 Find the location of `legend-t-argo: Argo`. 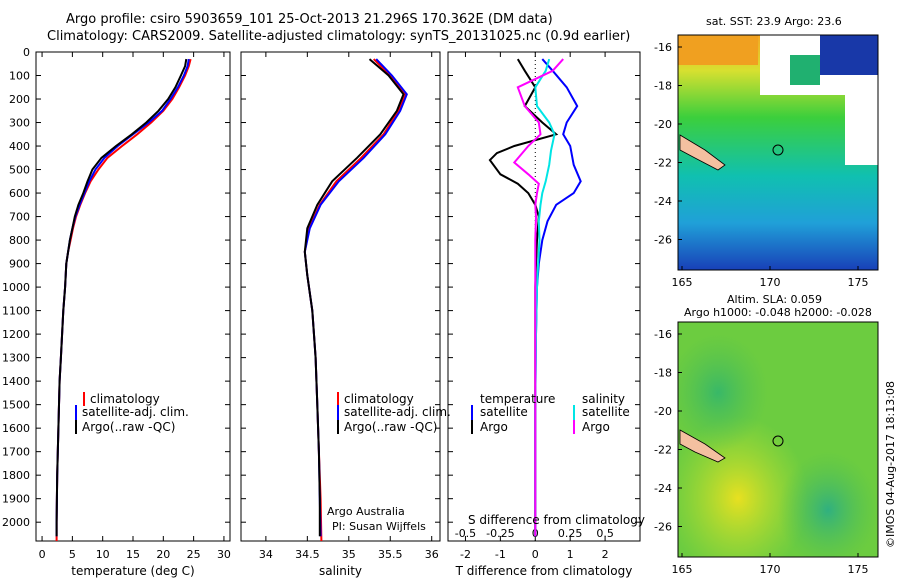

legend-t-argo: Argo is located at coordinates (494, 427).